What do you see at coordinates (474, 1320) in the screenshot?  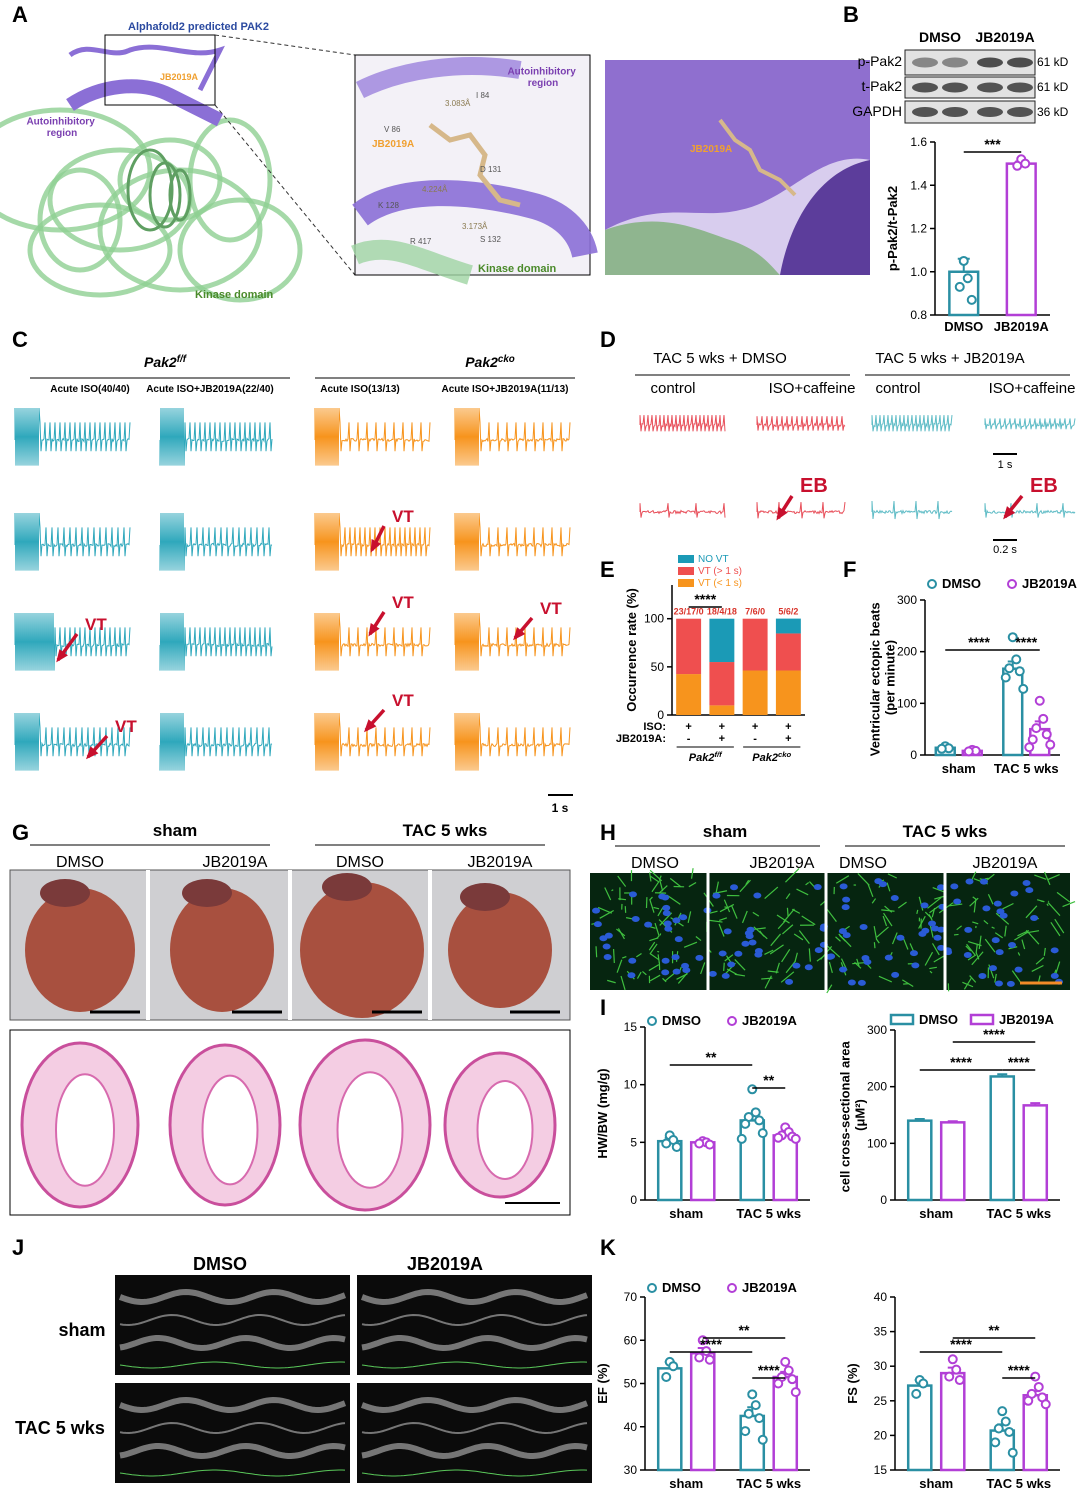 I see `echo-wall` at bounding box center [474, 1320].